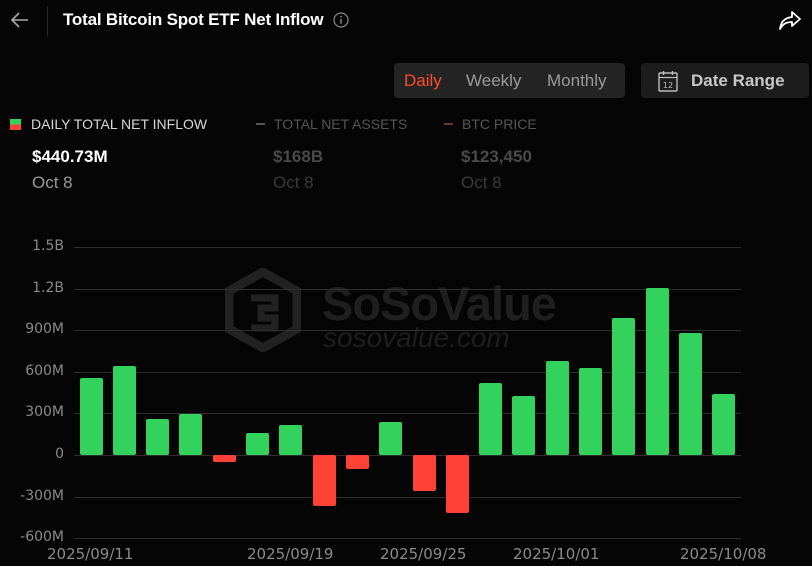 This screenshot has height=566, width=812. Describe the element at coordinates (577, 80) in the screenshot. I see `tab-monthly: Monthly` at that location.